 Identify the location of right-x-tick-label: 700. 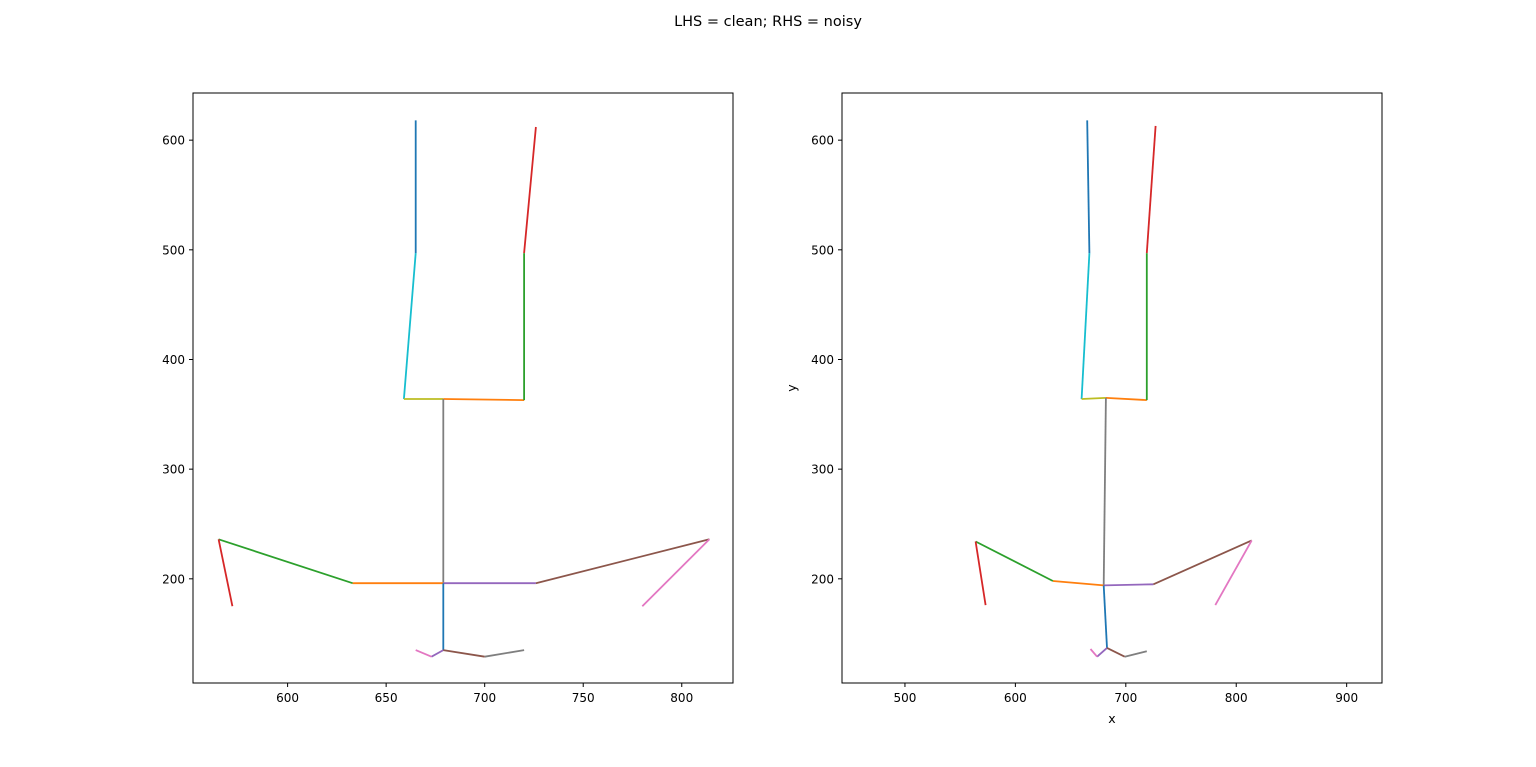
(1125, 698).